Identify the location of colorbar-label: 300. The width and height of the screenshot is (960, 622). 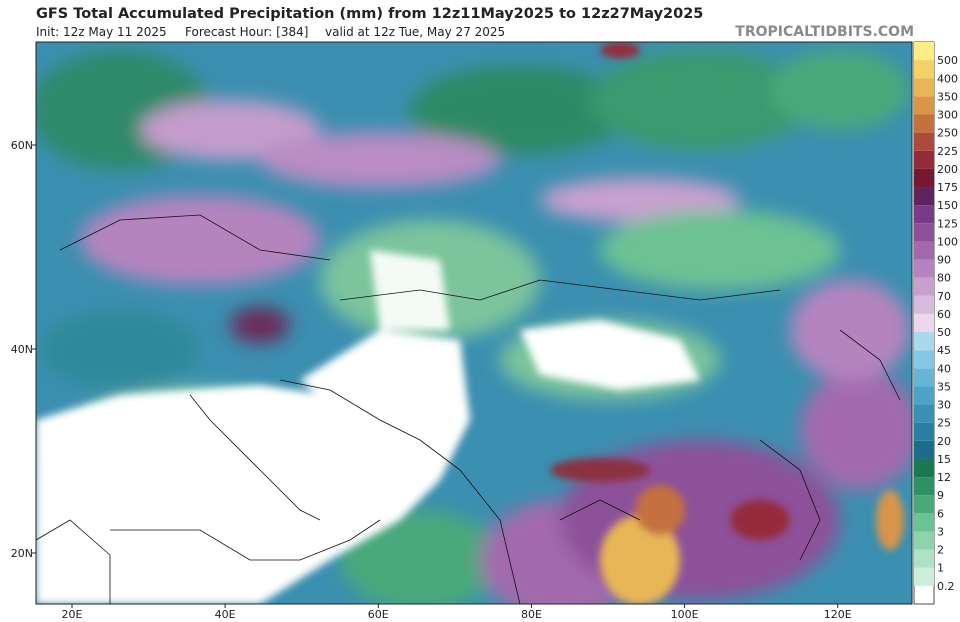
(947, 115).